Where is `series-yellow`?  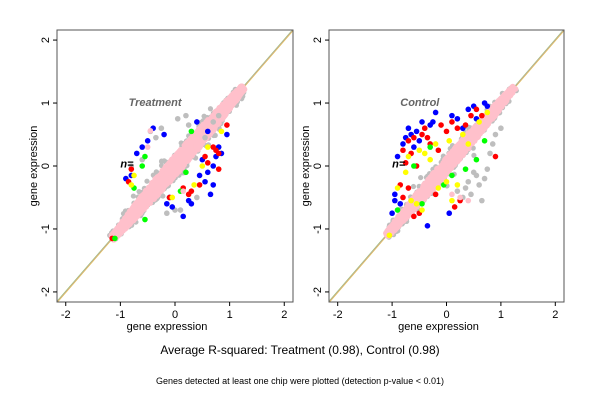 series-yellow is located at coordinates (438, 174).